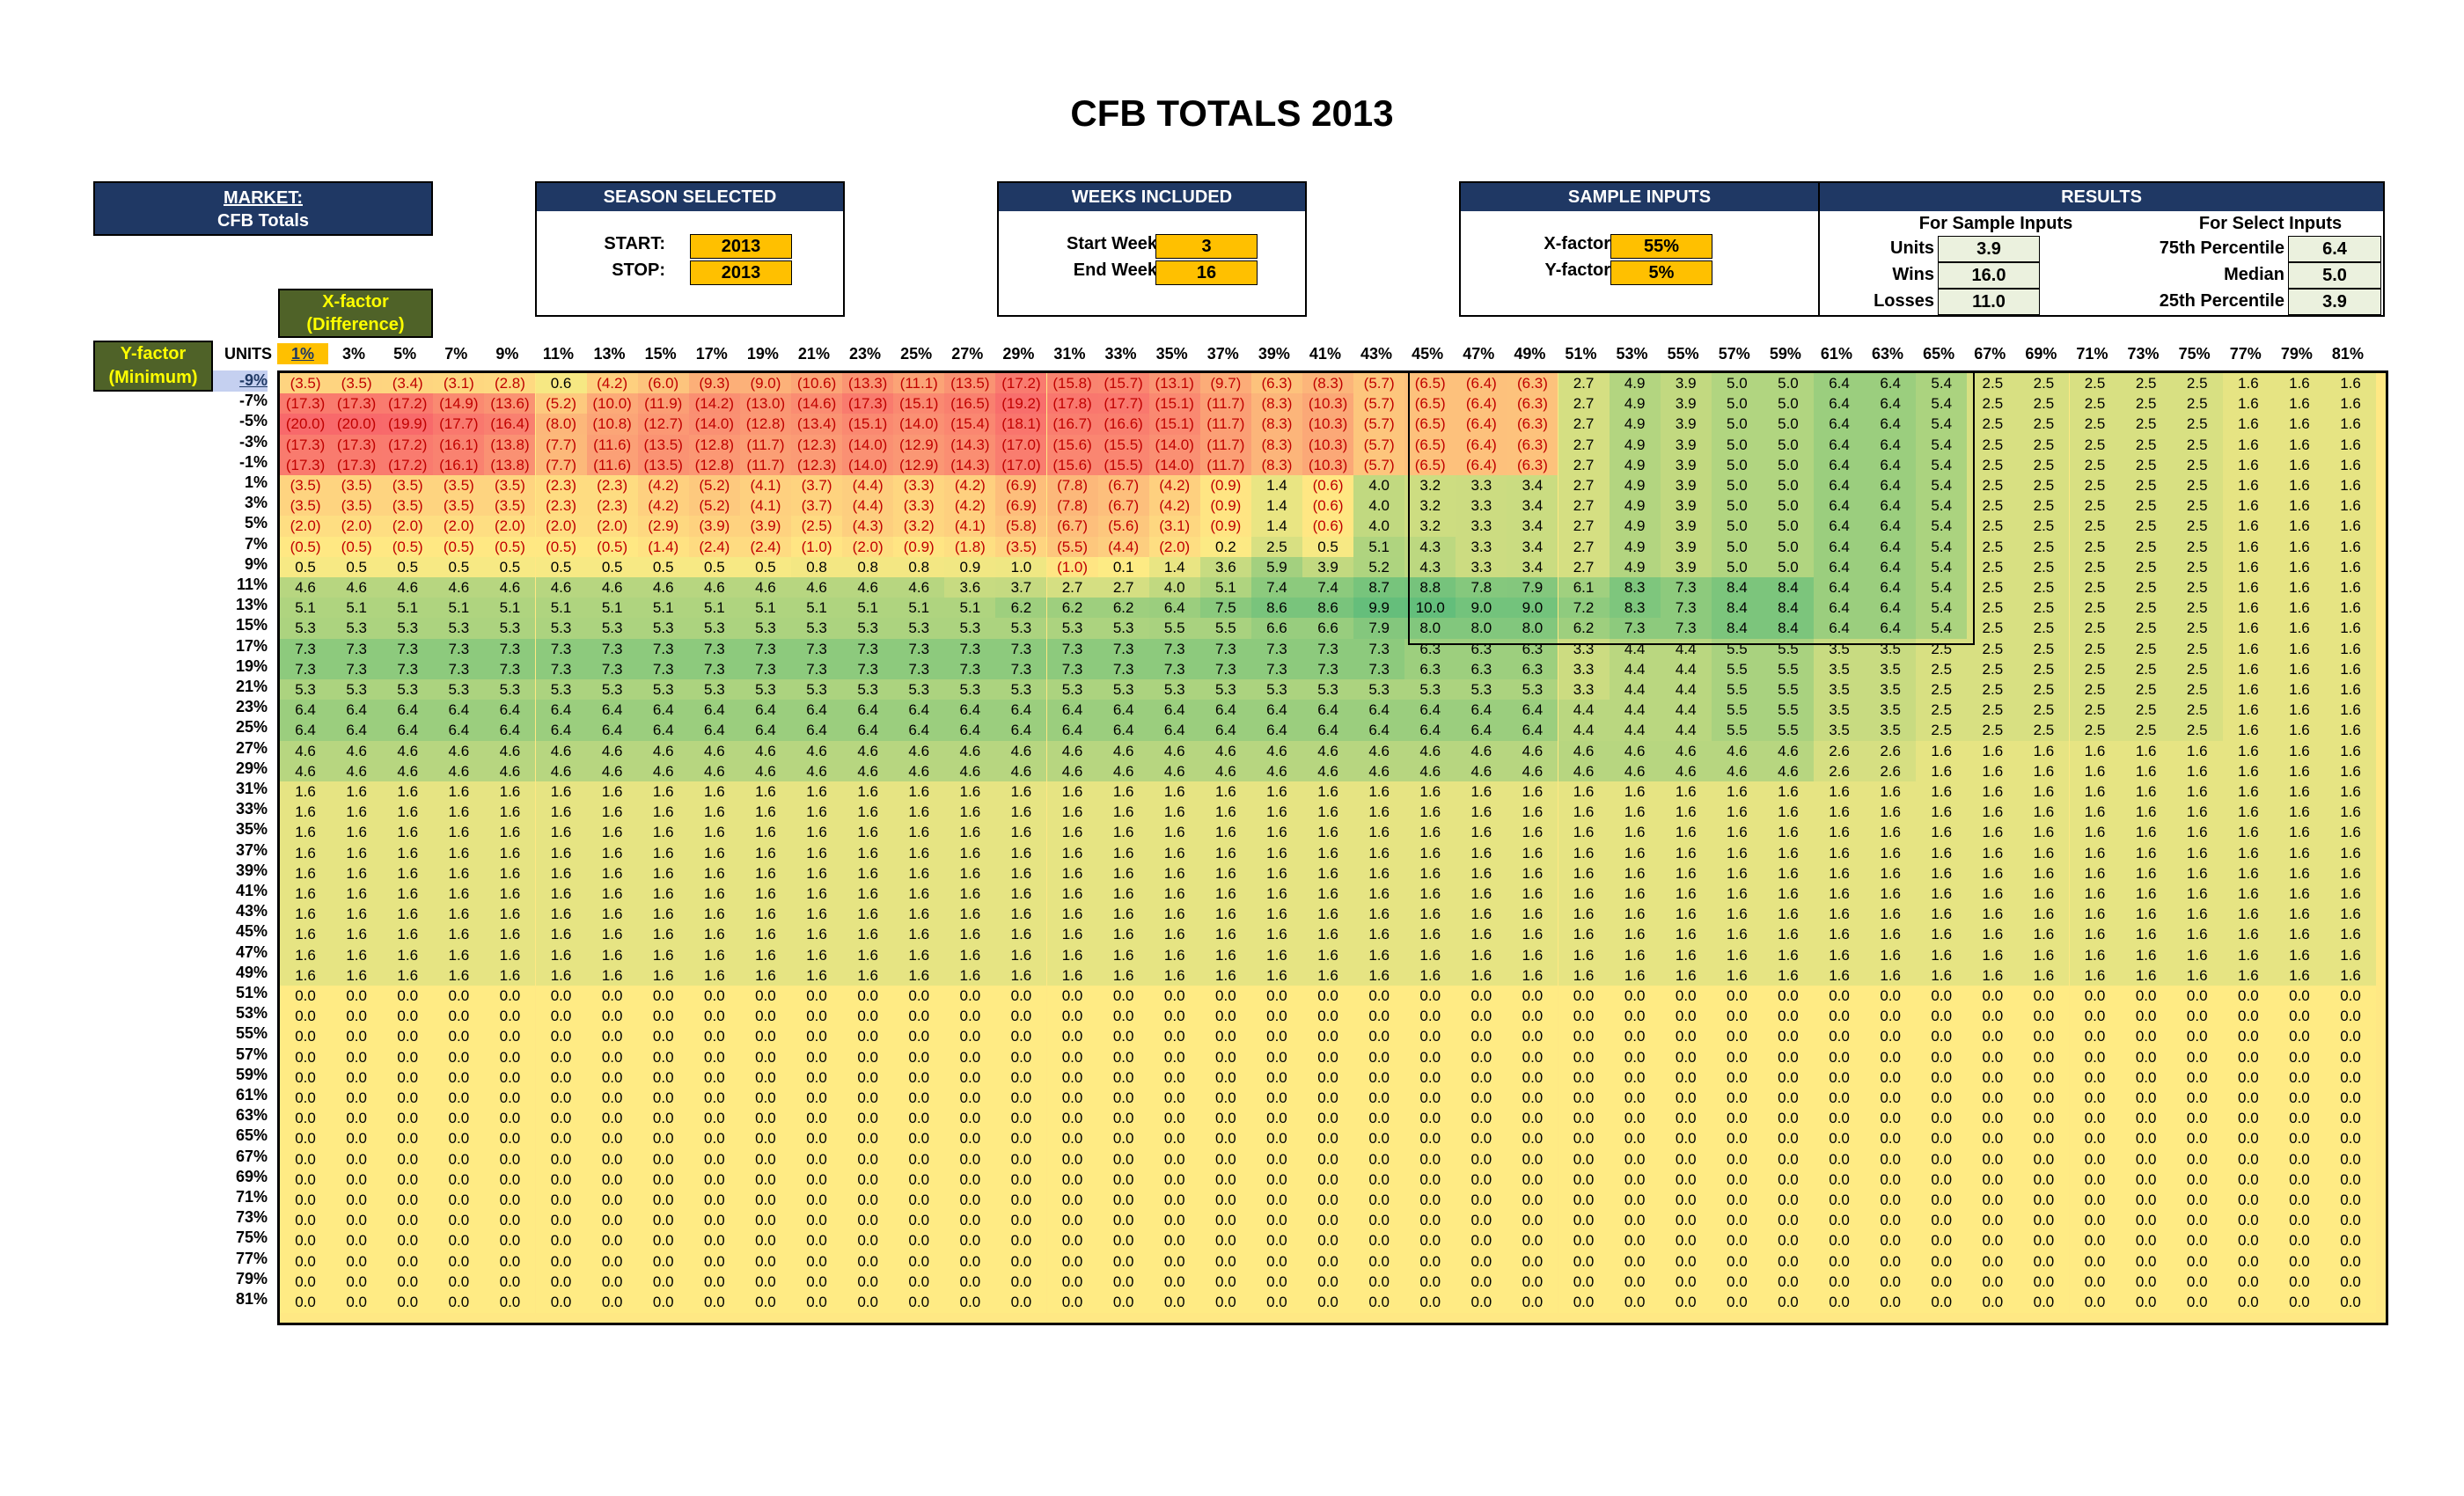 This screenshot has width=2464, height=1496. I want to click on x-factor-header: 51%, so click(1581, 354).